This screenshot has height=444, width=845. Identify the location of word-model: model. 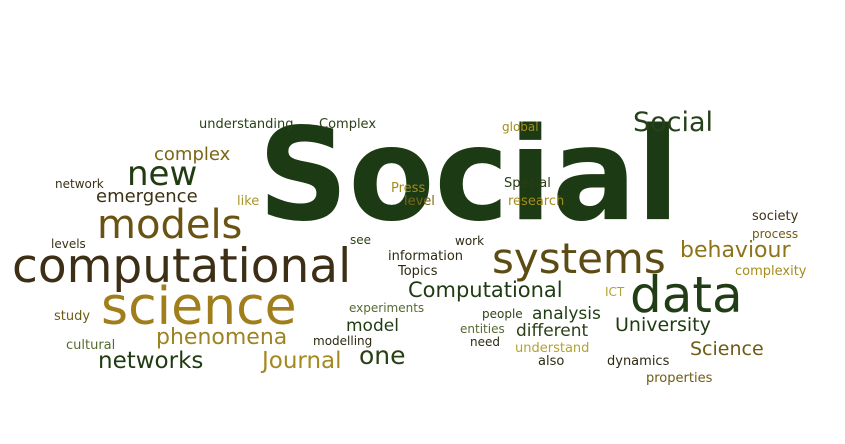
(372, 326).